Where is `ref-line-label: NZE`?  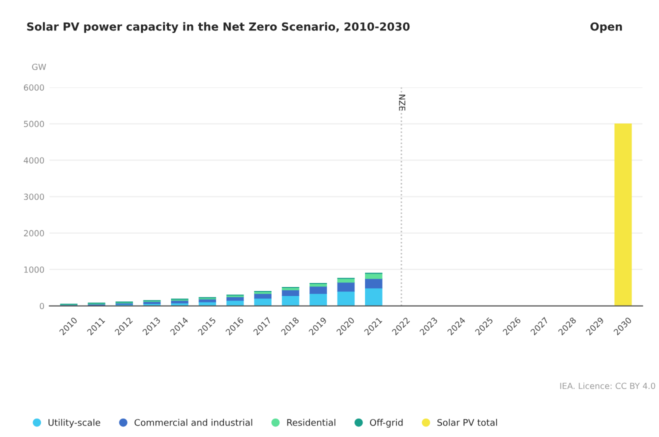 ref-line-label: NZE is located at coordinates (402, 102).